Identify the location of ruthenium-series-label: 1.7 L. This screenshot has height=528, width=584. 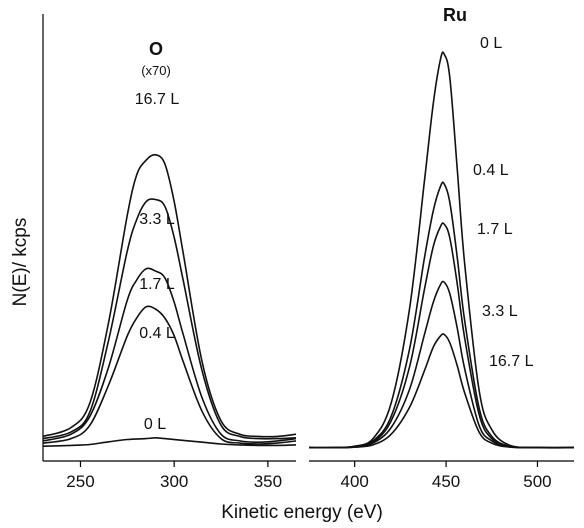
(495, 229).